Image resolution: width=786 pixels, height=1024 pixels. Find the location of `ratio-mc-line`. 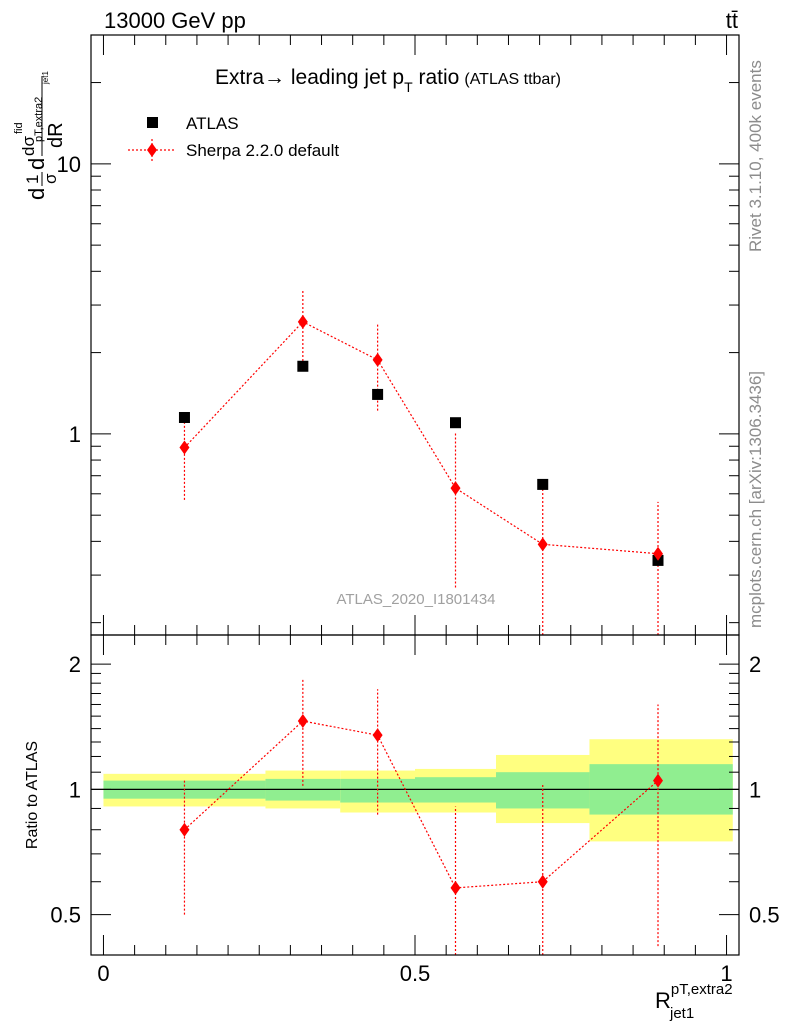

ratio-mc-line is located at coordinates (421, 804).